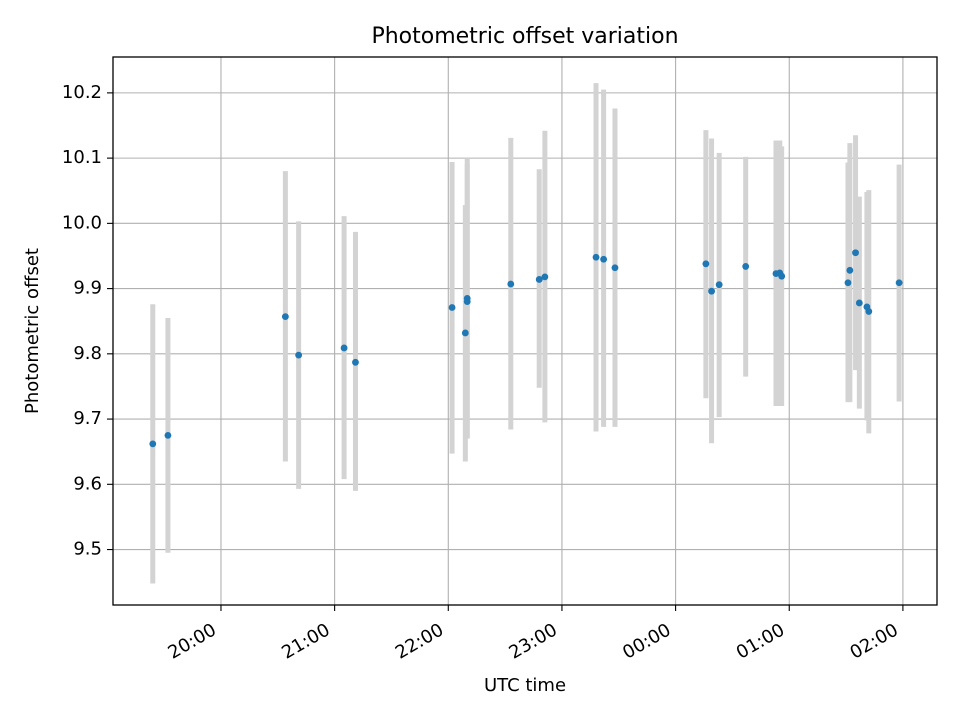 This screenshot has height=720, width=960. What do you see at coordinates (87, 549) in the screenshot?
I see `y-tick-label: 9.5` at bounding box center [87, 549].